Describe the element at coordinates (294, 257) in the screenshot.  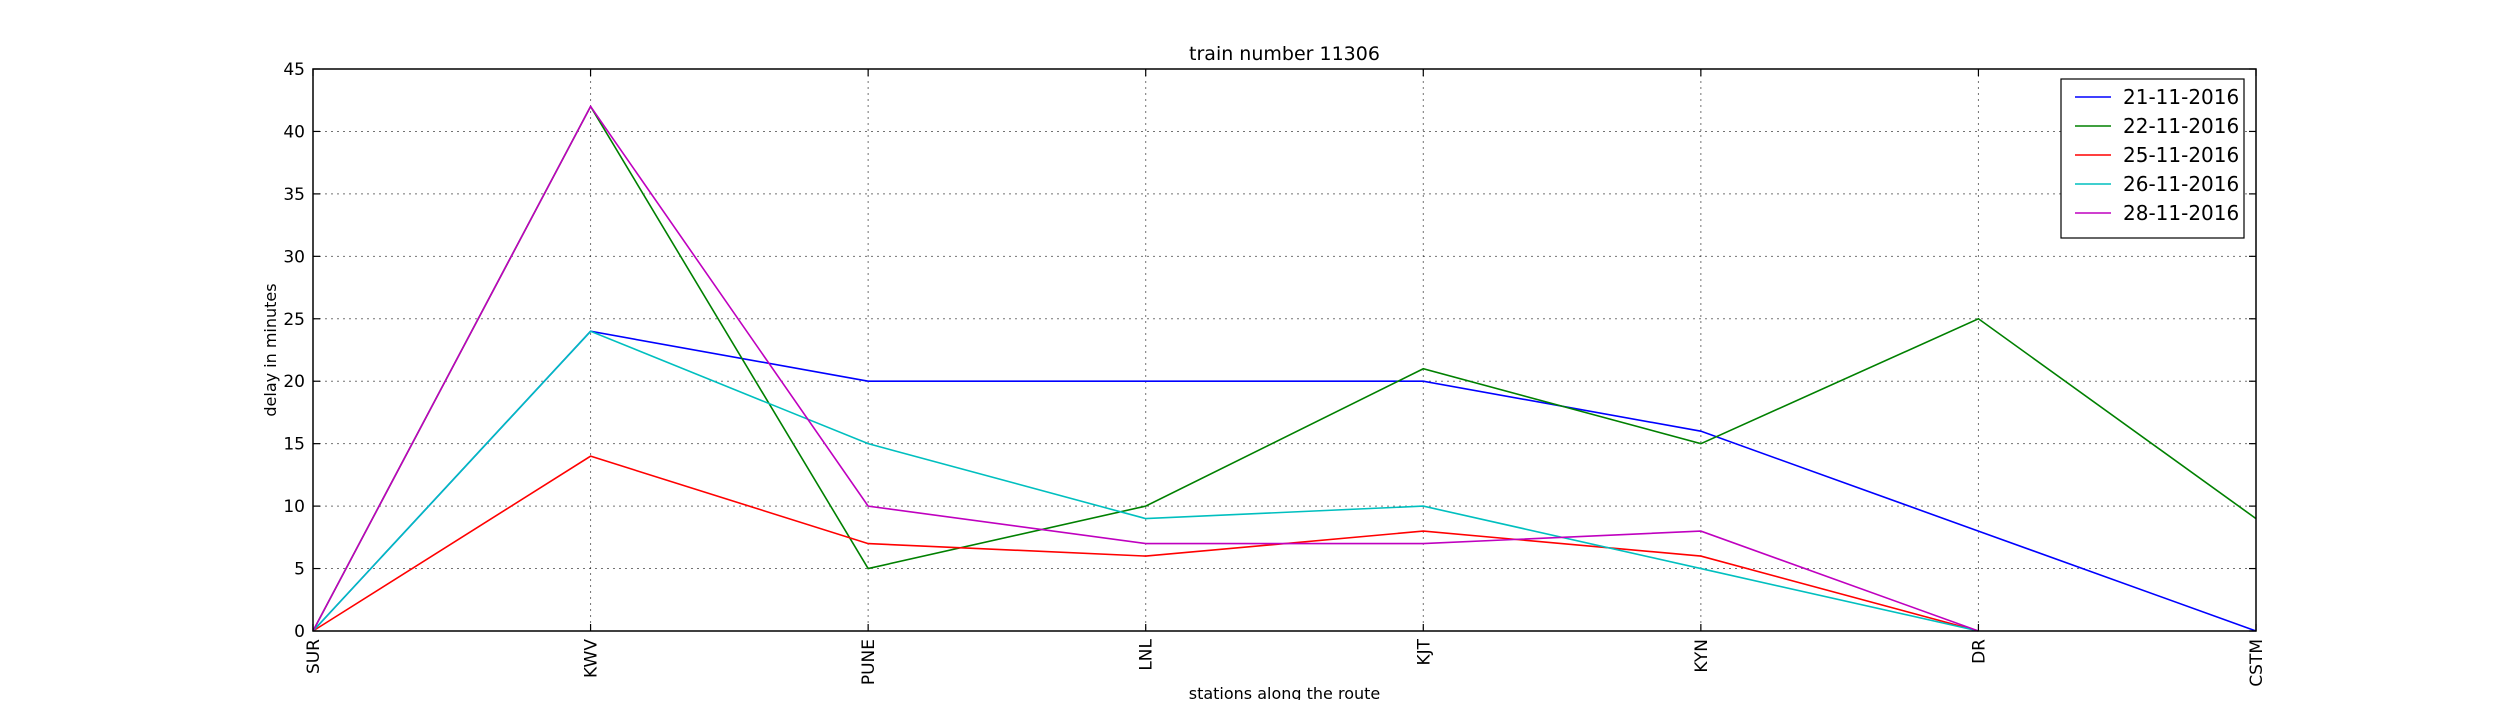
I see `y-tick-label: 30` at that location.